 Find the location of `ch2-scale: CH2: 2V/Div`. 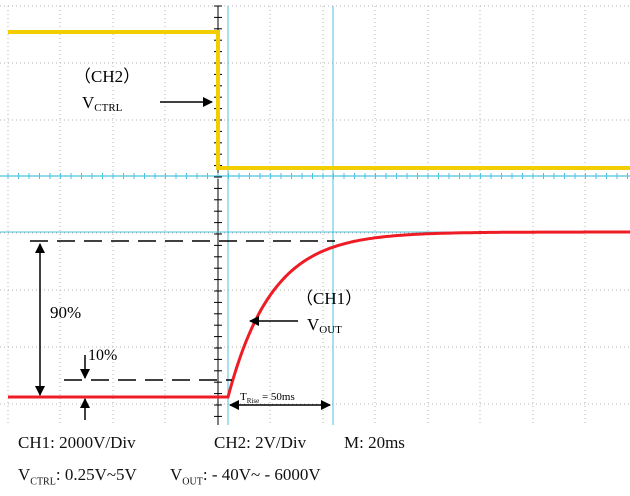

ch2-scale: CH2: 2V/Div is located at coordinates (260, 442).